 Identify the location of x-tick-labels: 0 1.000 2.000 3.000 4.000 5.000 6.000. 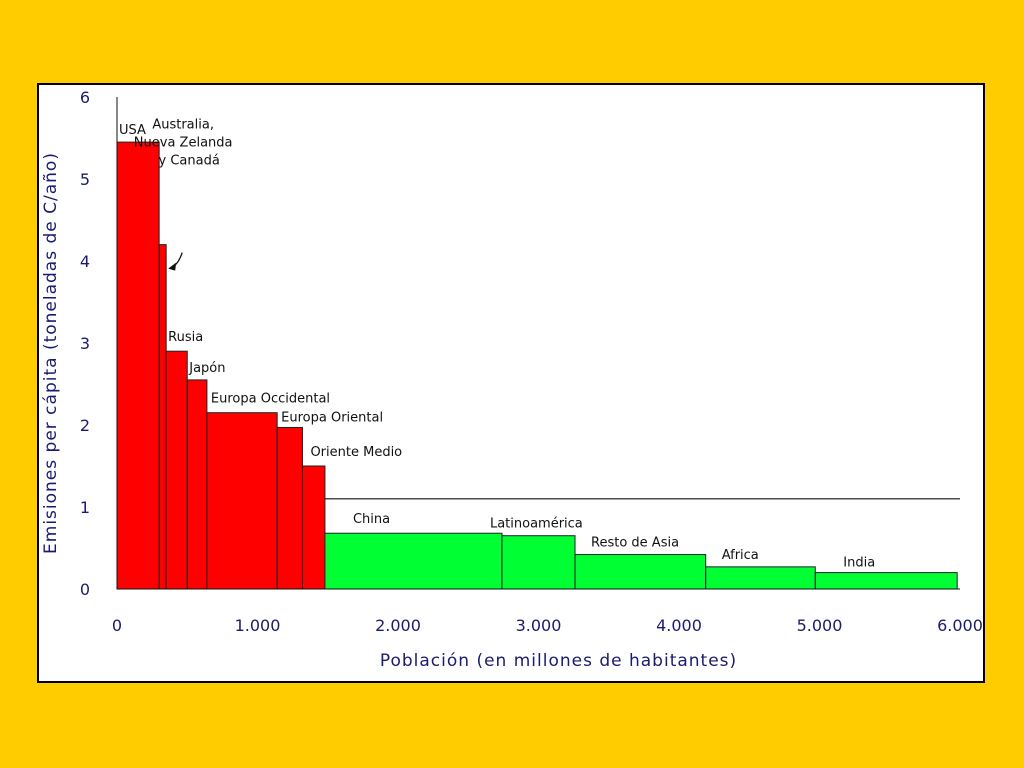
(547, 625).